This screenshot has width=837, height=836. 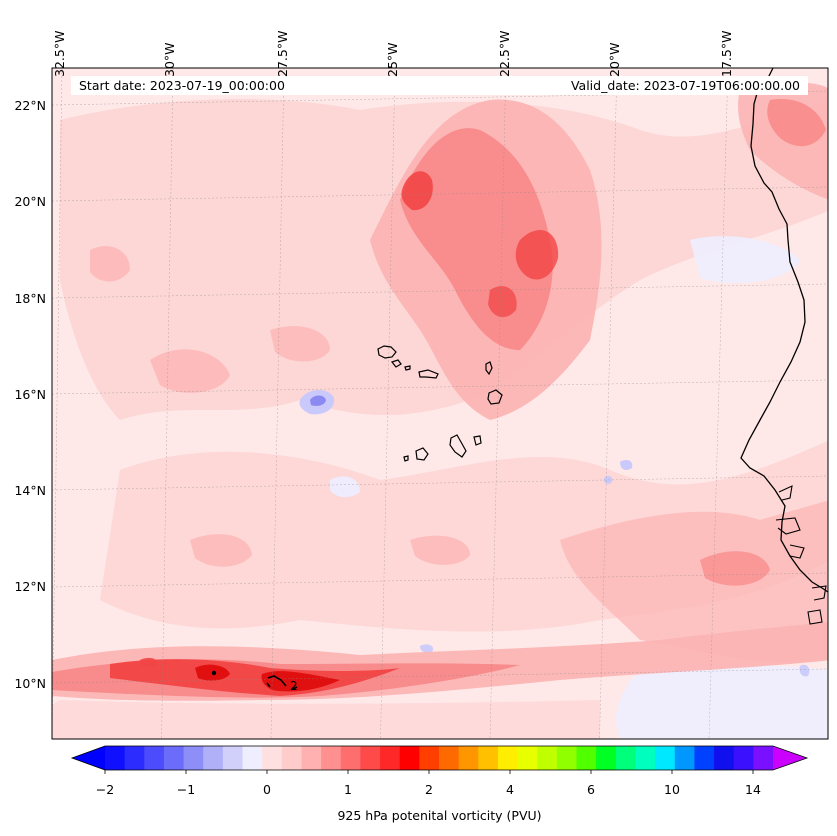 I want to click on pv-band-red, so click(x=255, y=677).